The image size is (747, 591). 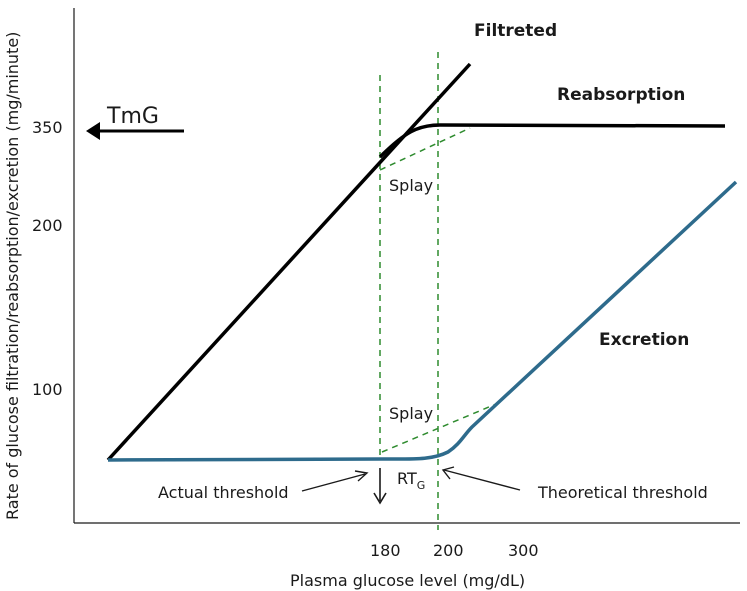 I want to click on x-tick-label: 300, so click(x=523, y=550).